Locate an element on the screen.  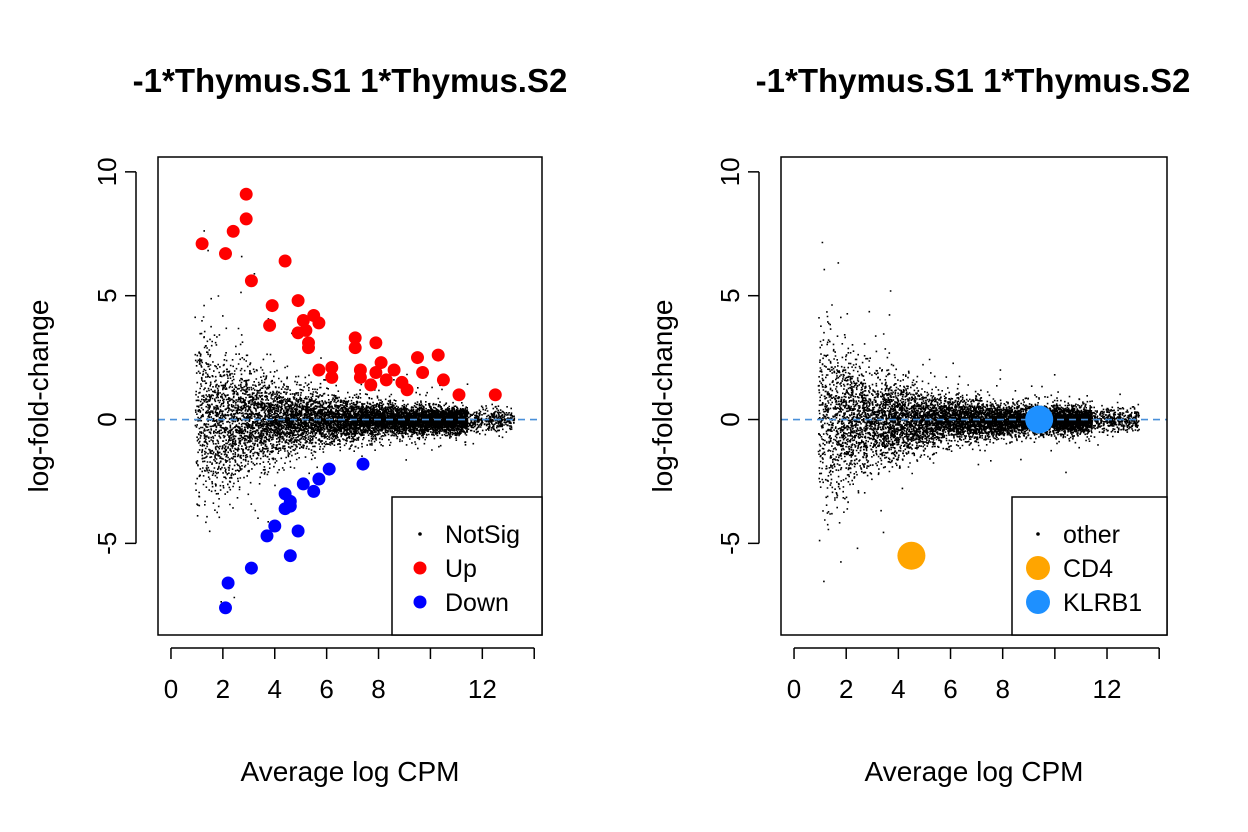
right-x-tick-label-6: 12 is located at coordinates (1107, 689).